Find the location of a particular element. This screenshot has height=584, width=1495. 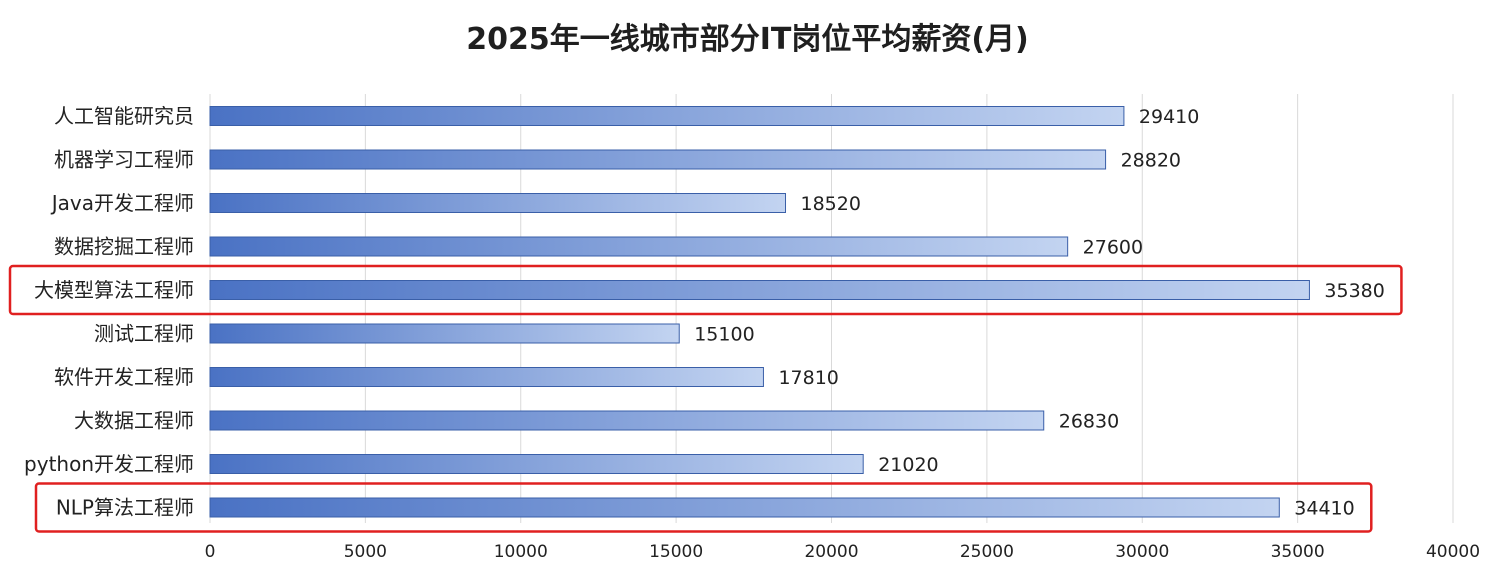

value-label: 28820 is located at coordinates (1151, 161).